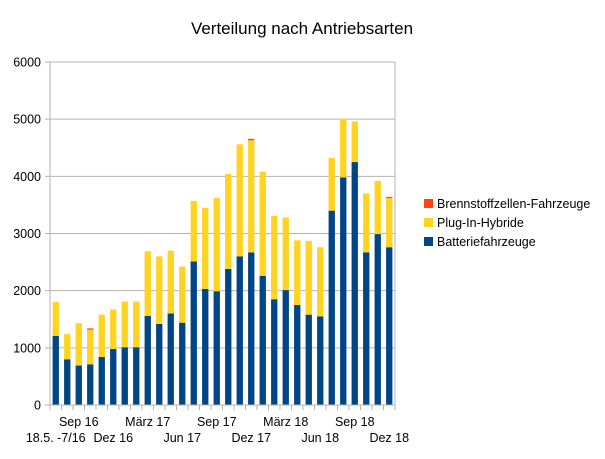 Image resolution: width=605 pixels, height=459 pixels. I want to click on x-tick-label: Sep 16, so click(79, 422).